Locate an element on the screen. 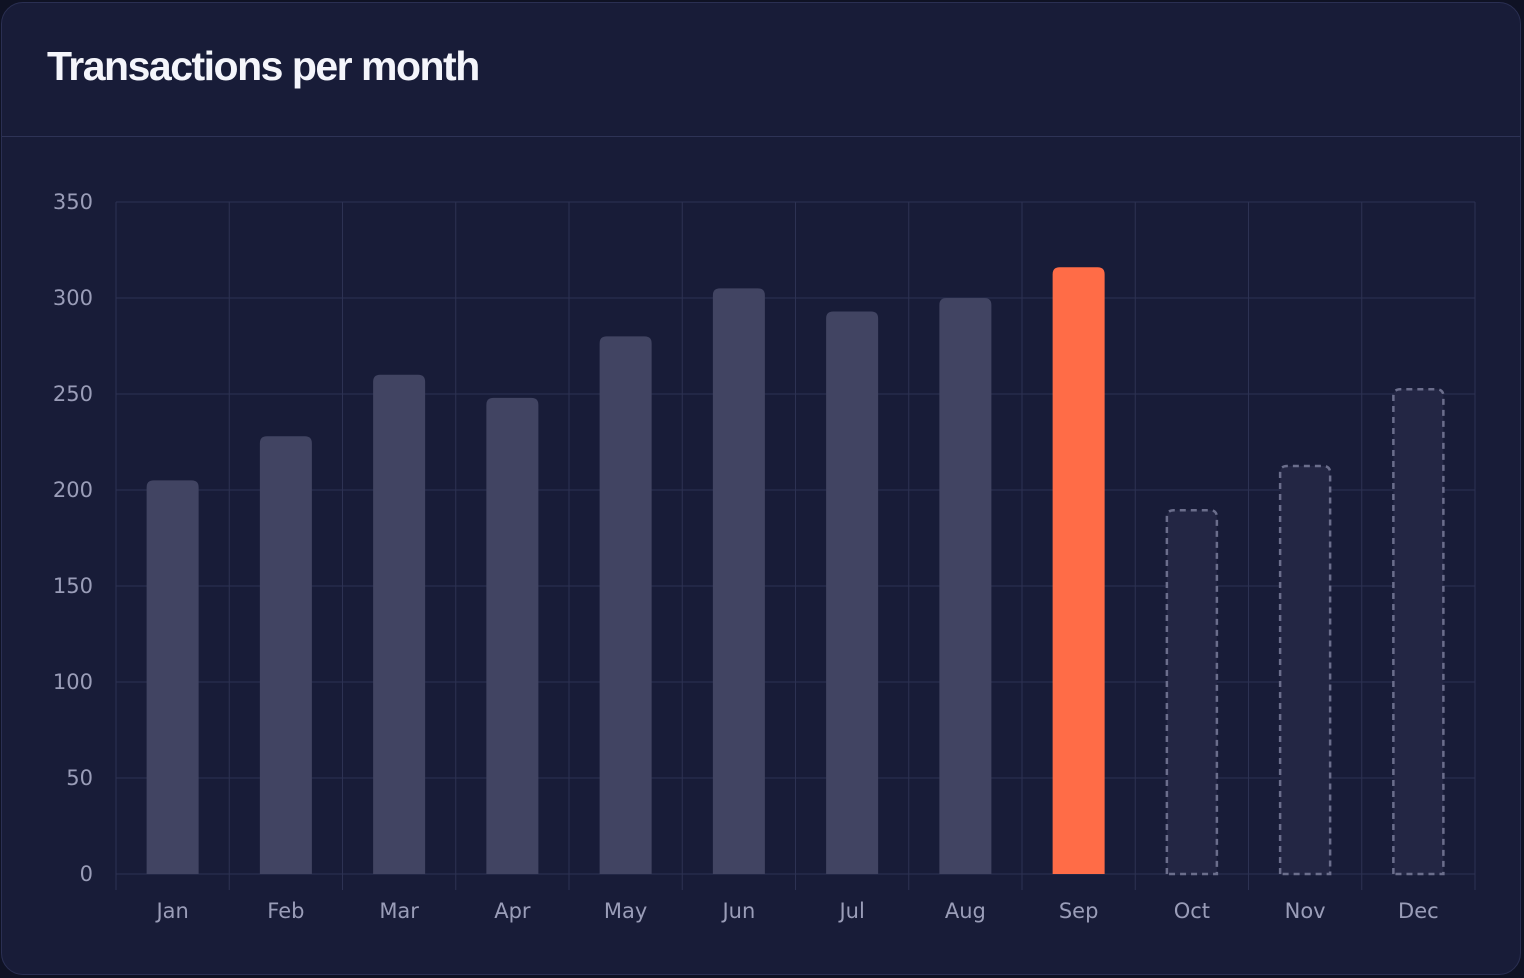 The image size is (1524, 978). x-tick-label: Jan is located at coordinates (171, 911).